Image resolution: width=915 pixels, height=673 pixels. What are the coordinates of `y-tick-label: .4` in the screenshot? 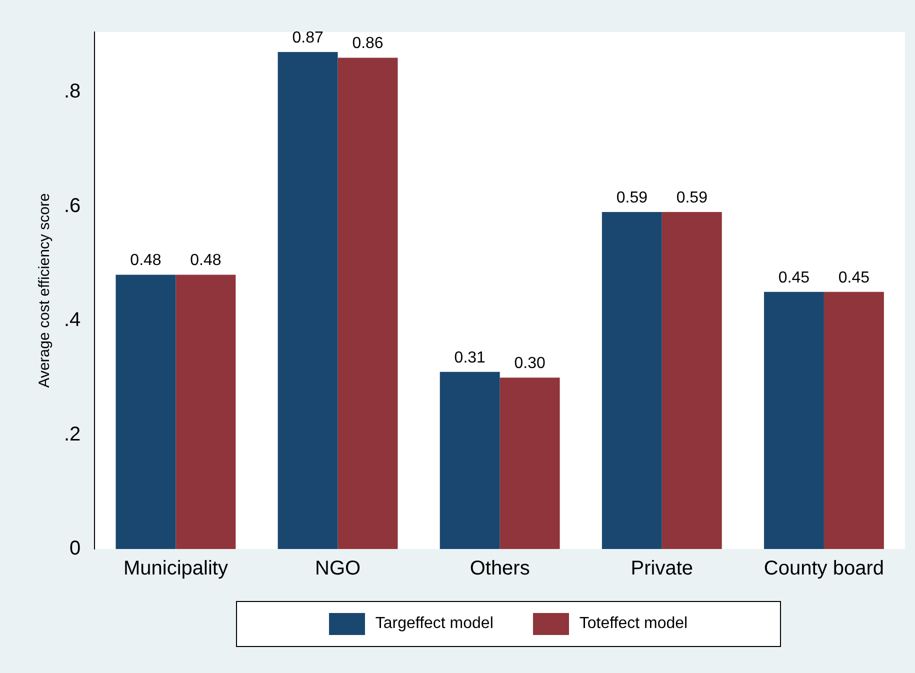 It's located at (72, 320).